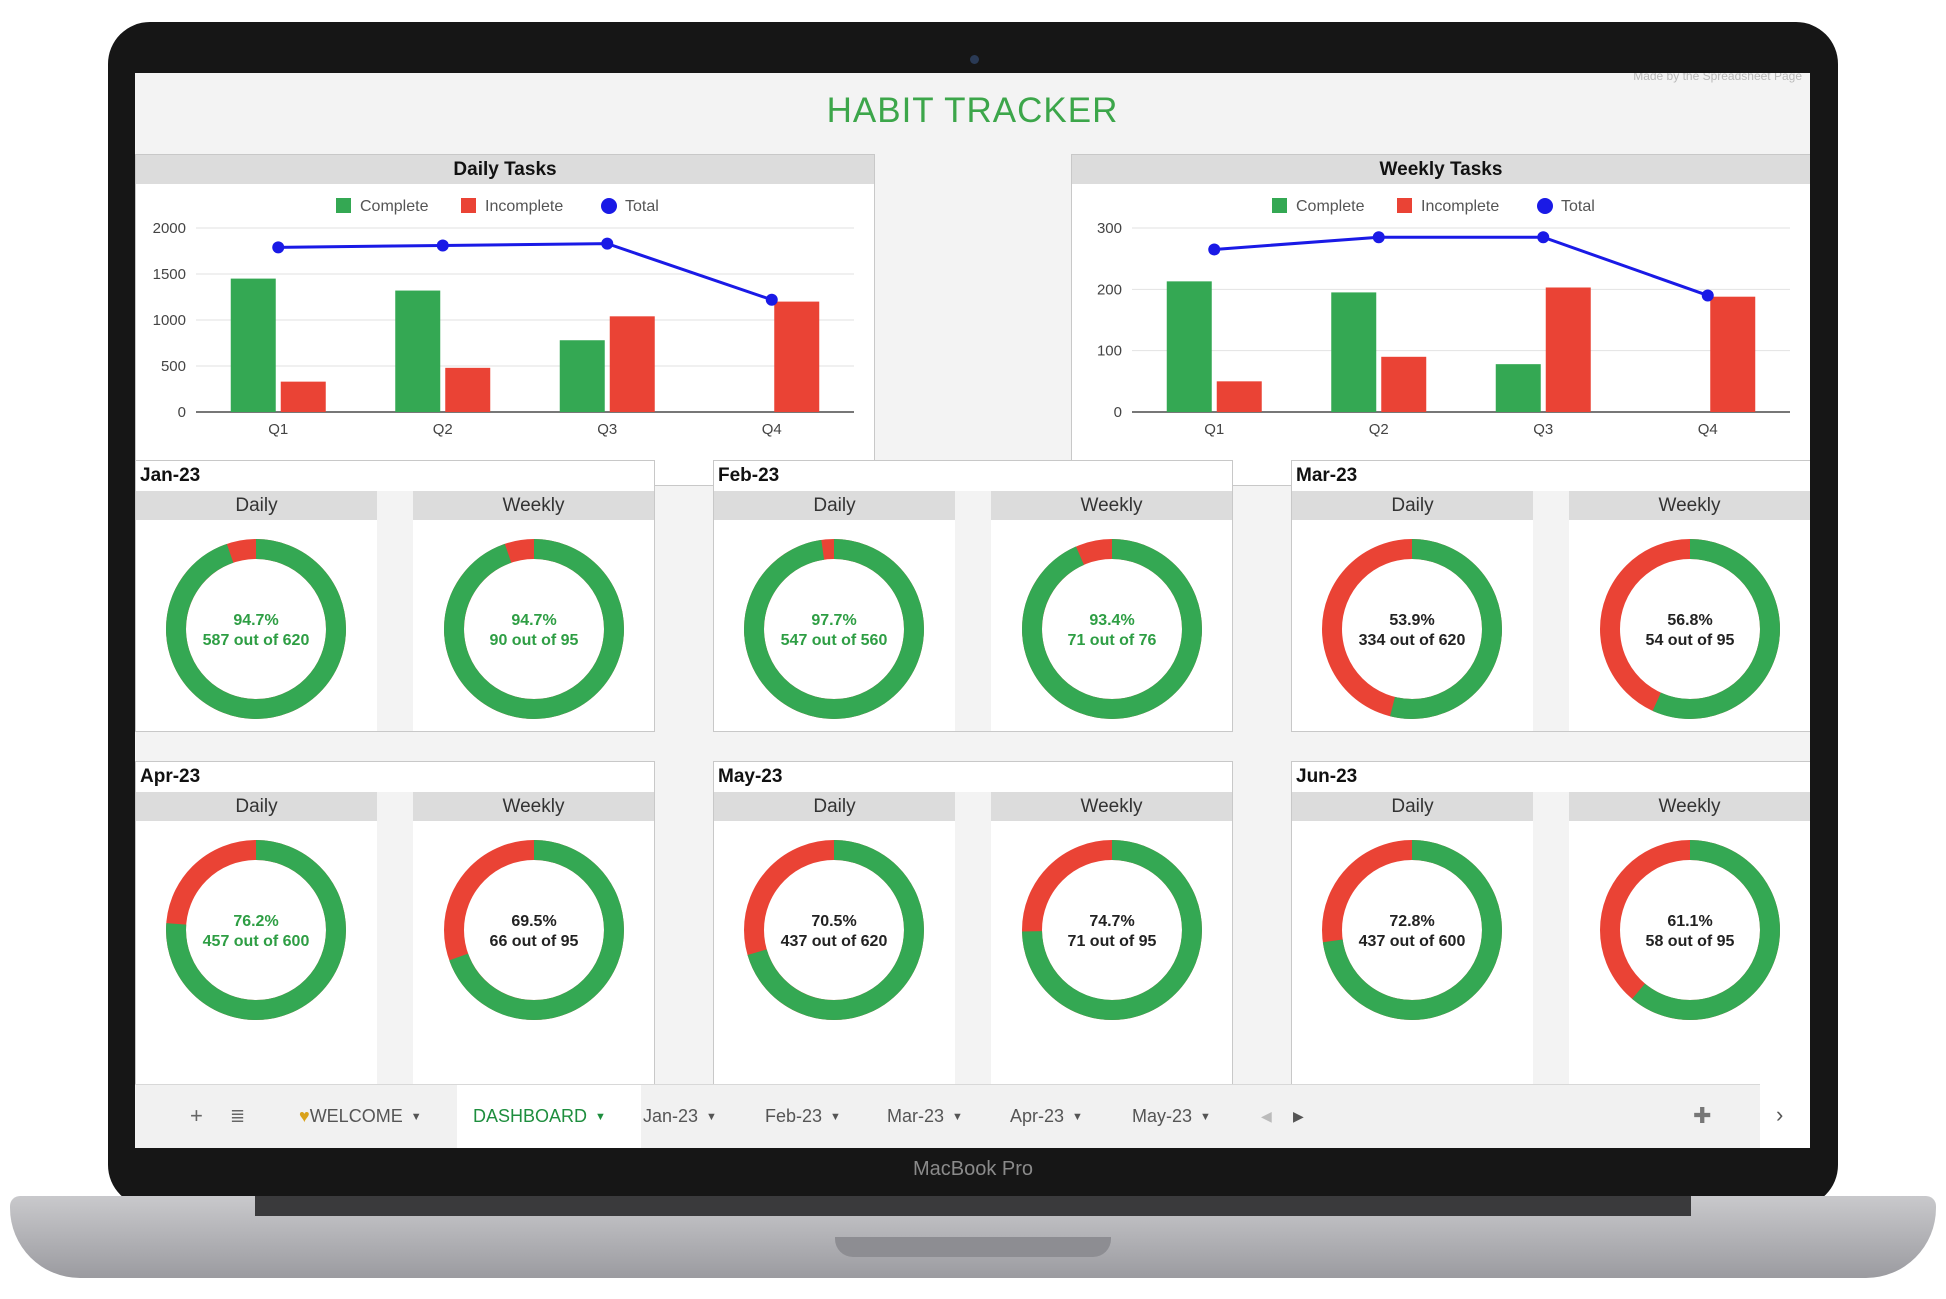 This screenshot has width=1946, height=1299. Describe the element at coordinates (1266, 1116) in the screenshot. I see `scroll-tabs-left-icon: ◀` at that location.